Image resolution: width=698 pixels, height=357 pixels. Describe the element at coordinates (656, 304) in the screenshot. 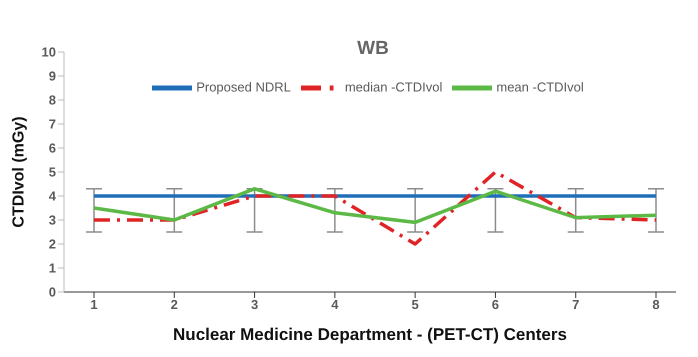

I see `x-tick-label: 8` at that location.